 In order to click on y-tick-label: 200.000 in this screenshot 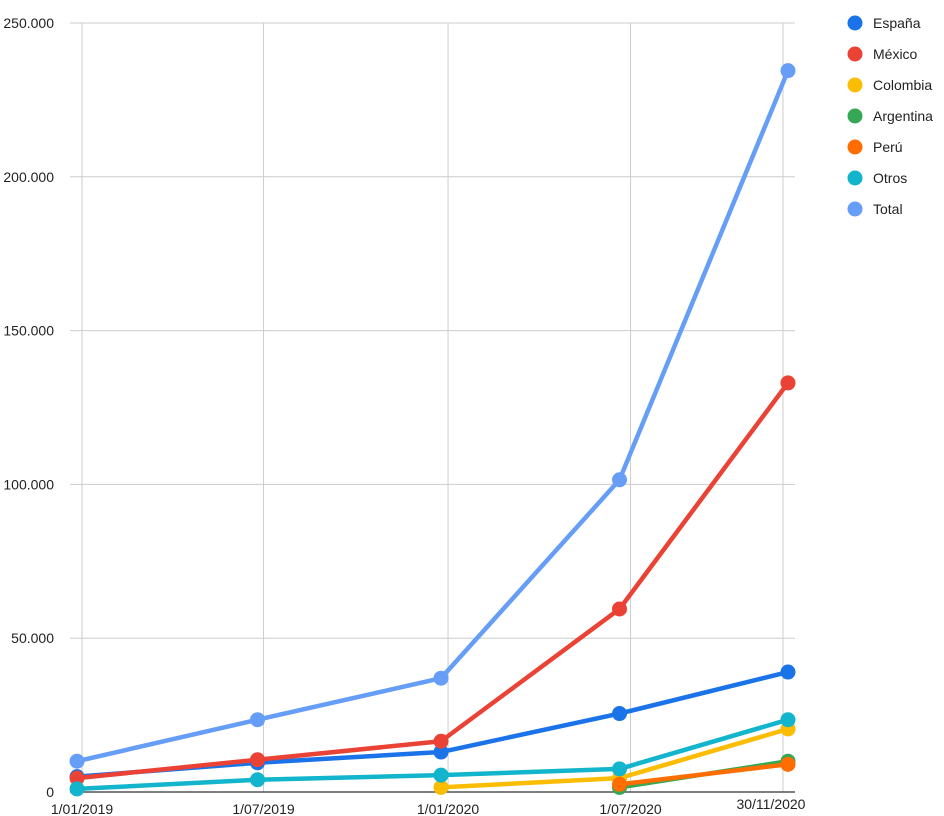, I will do `click(28, 177)`.